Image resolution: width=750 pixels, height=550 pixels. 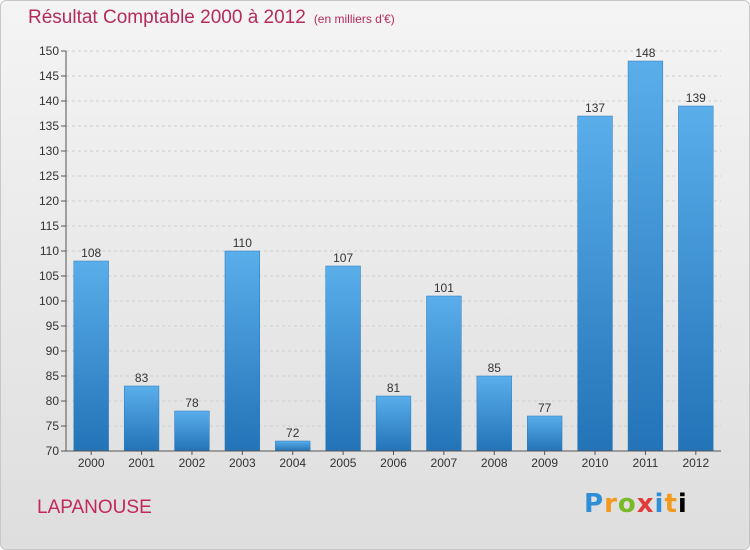 I want to click on brand-letter: t, so click(x=671, y=504).